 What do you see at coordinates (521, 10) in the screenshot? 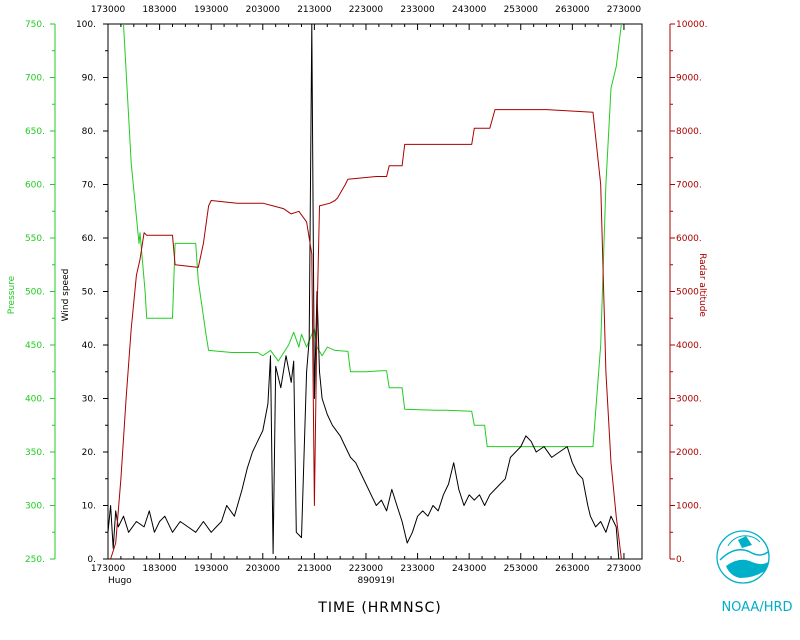
I see `x-tick-label-top: 253000` at bounding box center [521, 10].